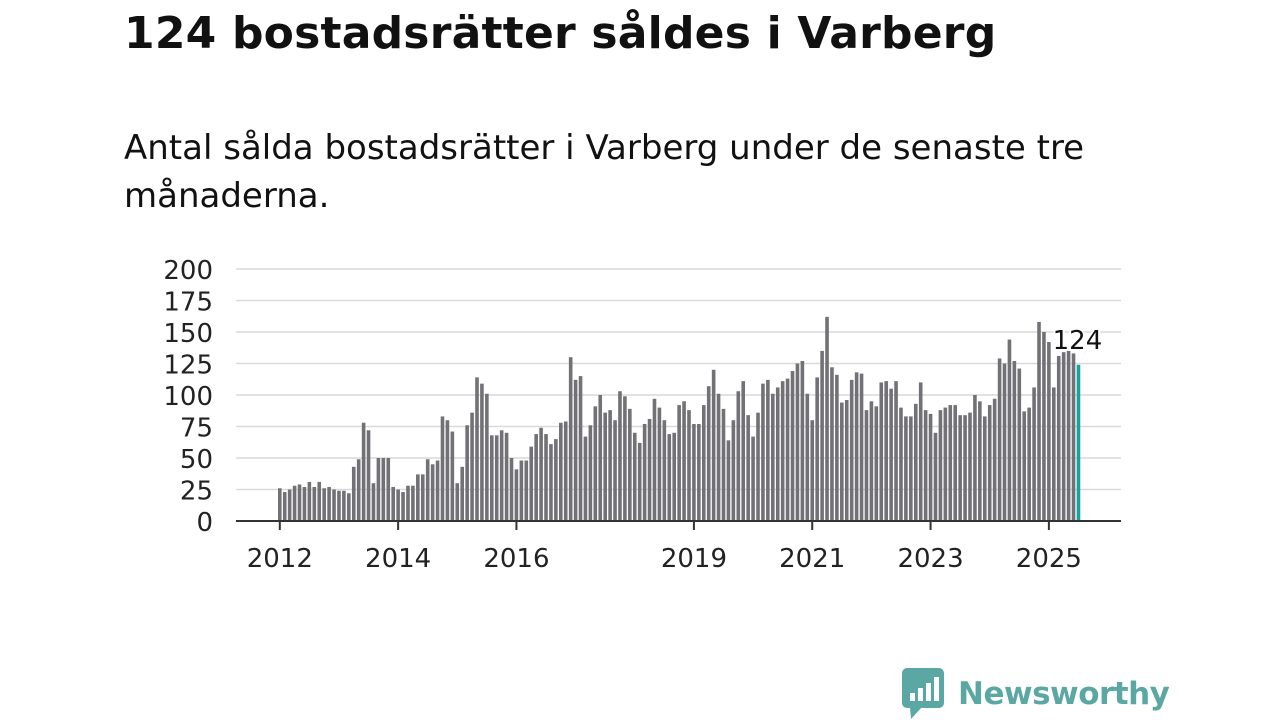 The width and height of the screenshot is (1280, 720). Describe the element at coordinates (204, 523) in the screenshot. I see `y-tick-label: 0` at that location.